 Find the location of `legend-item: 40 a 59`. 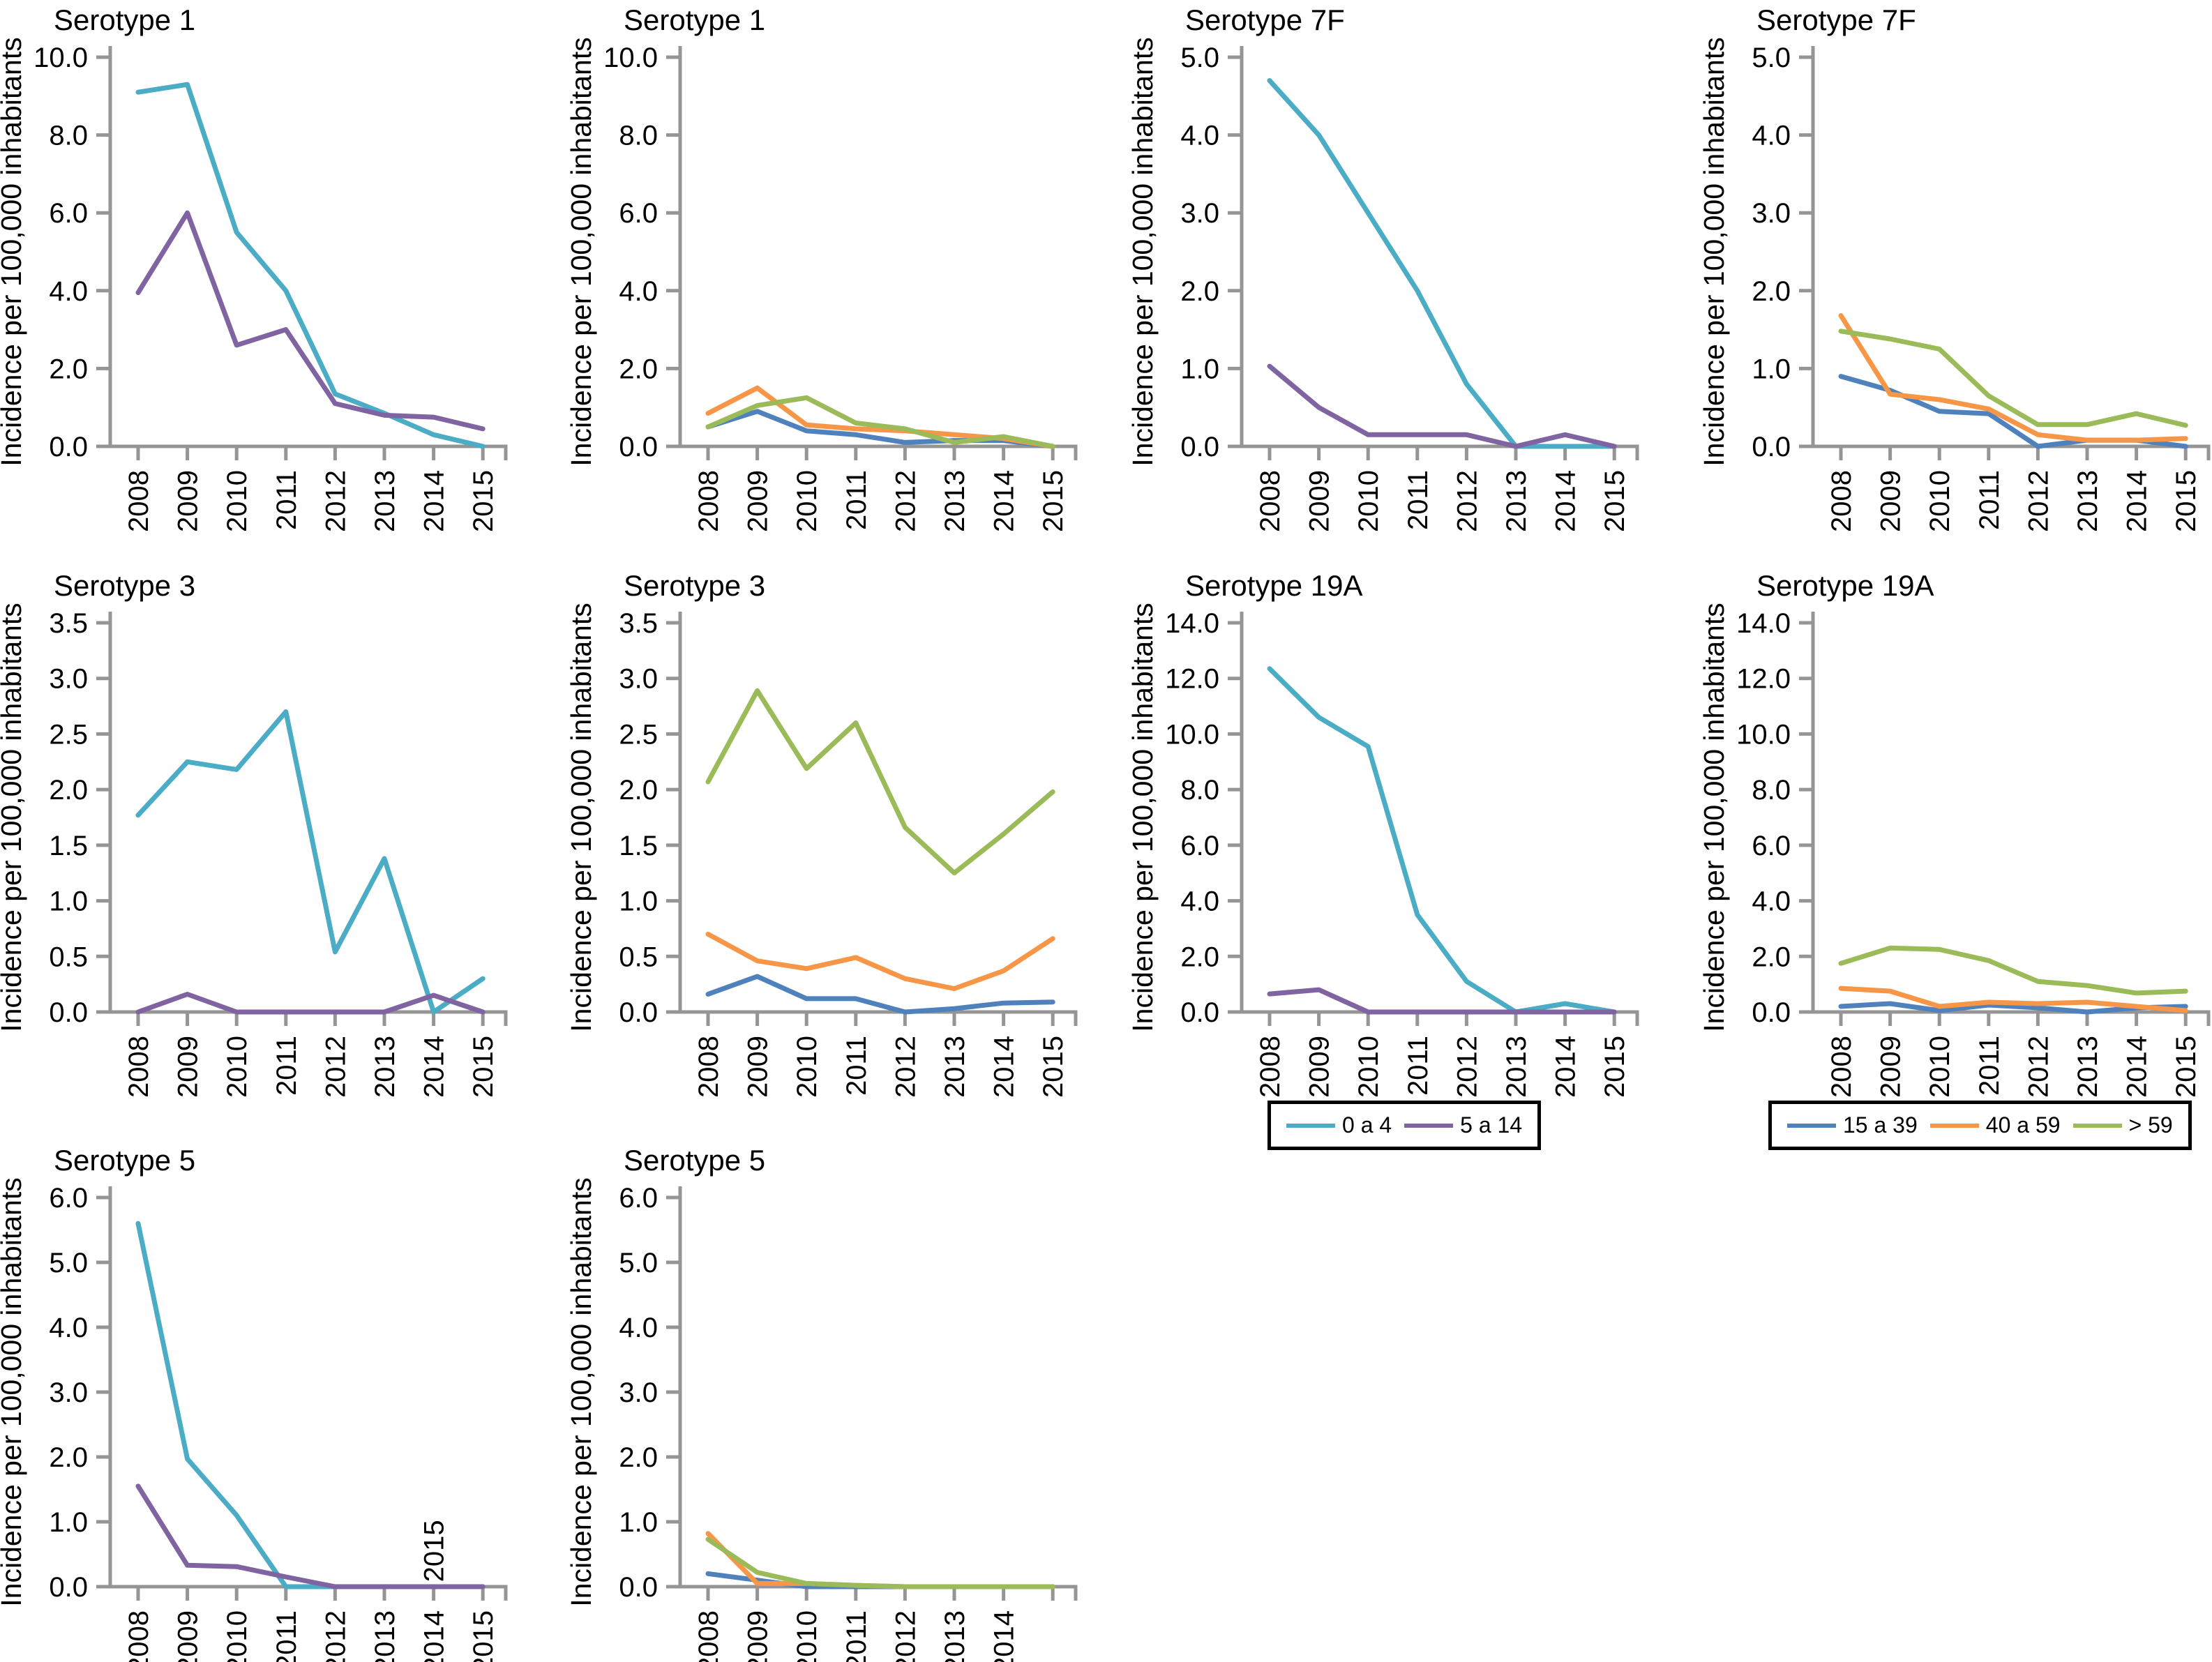

legend-item: 40 a 59 is located at coordinates (1995, 1125).